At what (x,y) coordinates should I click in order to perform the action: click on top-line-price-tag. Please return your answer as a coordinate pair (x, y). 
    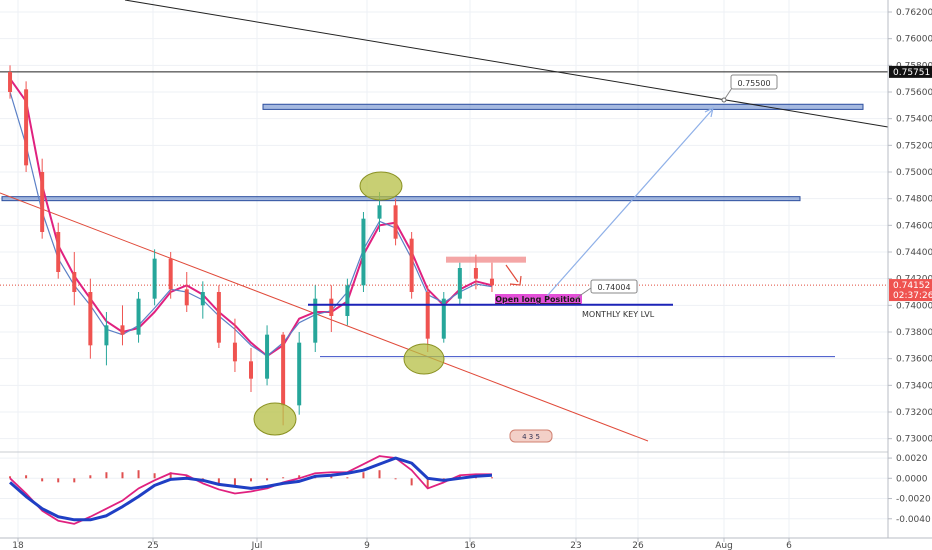
    Looking at the image, I should click on (910, 71).